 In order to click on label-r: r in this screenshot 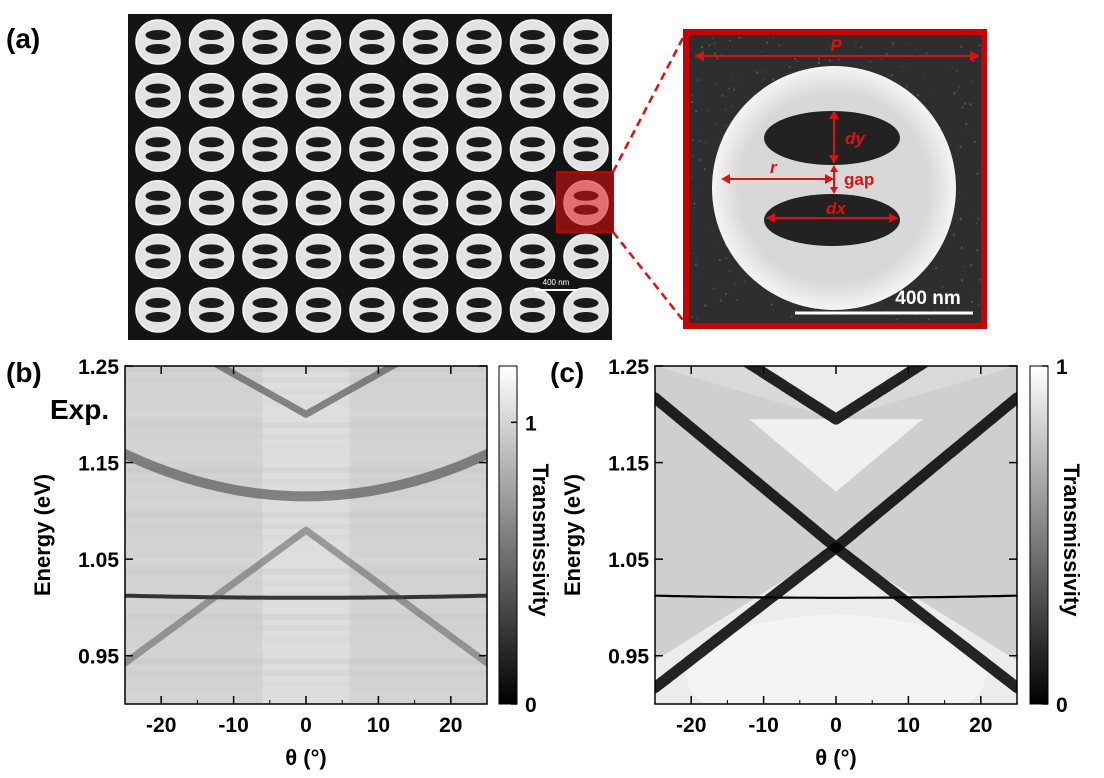, I will do `click(774, 167)`.